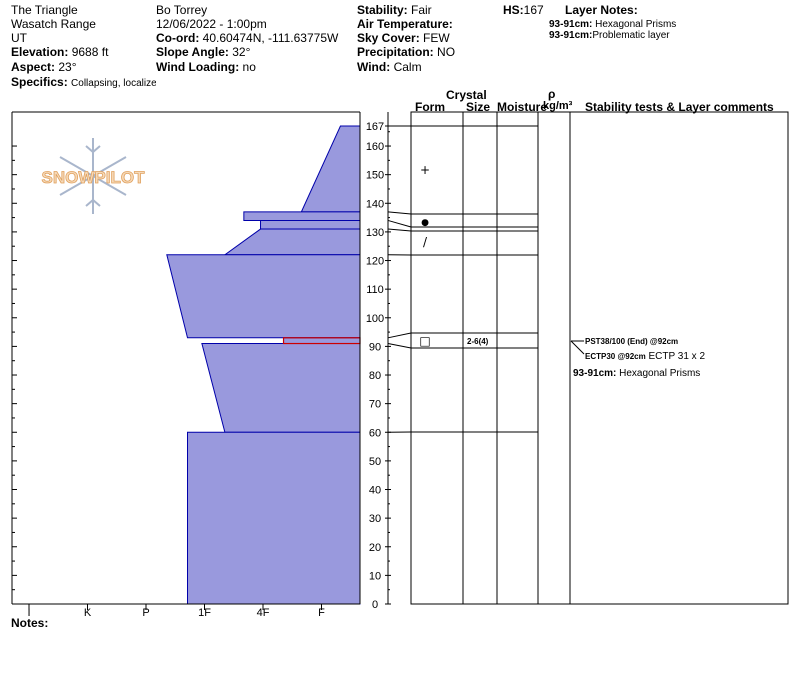  Describe the element at coordinates (571, 35) in the screenshot. I see `layer-note-2-range: 93-91cm:` at that location.